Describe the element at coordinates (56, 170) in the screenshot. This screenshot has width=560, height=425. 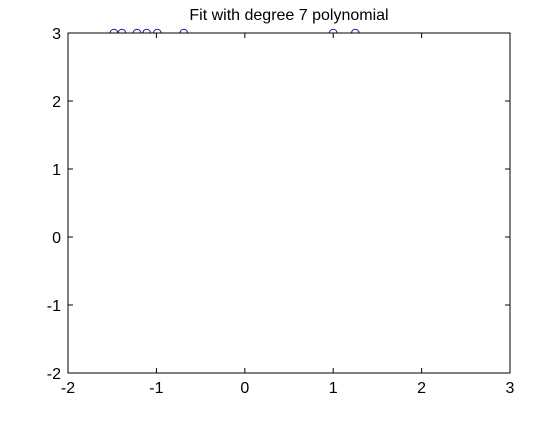
I see `y-tick-label: 1` at that location.